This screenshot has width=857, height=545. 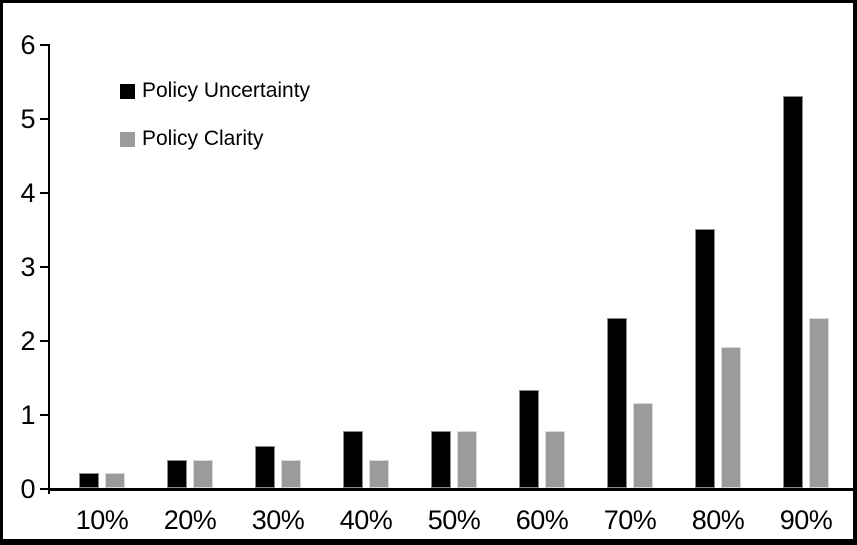 What do you see at coordinates (27, 415) in the screenshot?
I see `y-tick-label-1: 1` at bounding box center [27, 415].